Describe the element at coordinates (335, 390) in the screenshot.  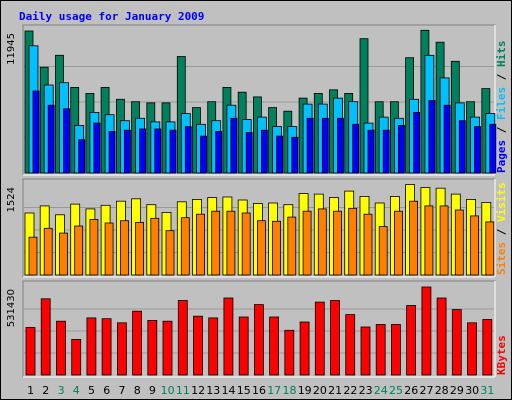
I see `x-tick-label: 21` at that location.